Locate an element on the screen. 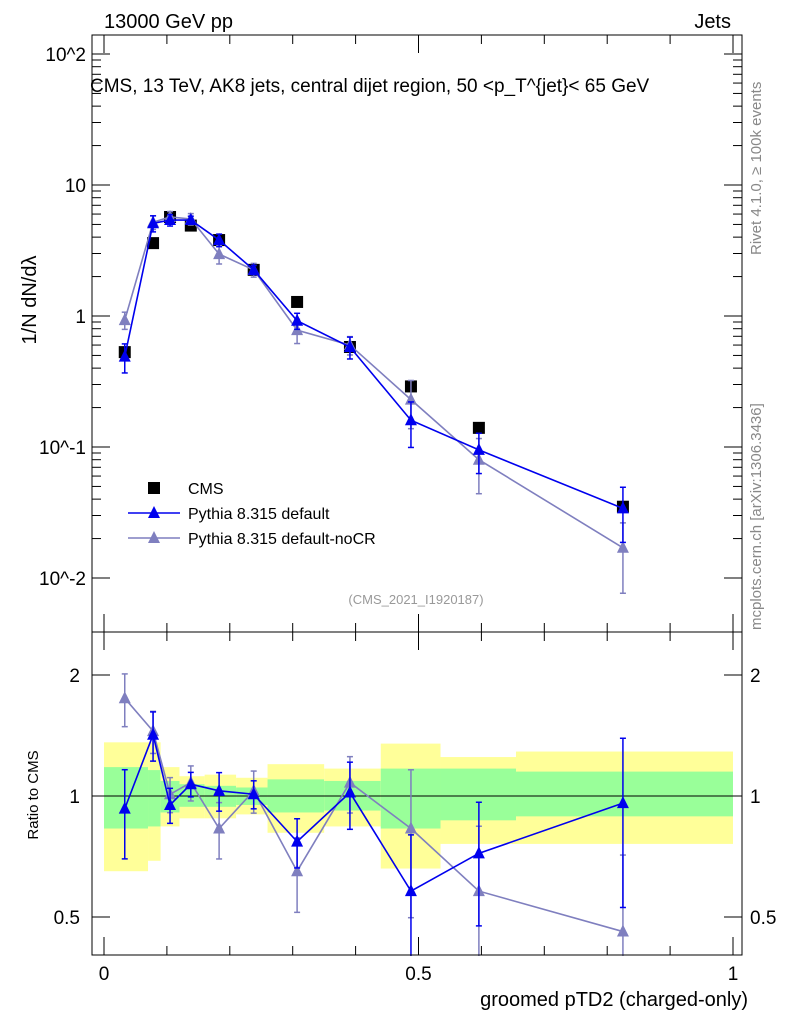  ratio-ylabel: Ratio to CMS is located at coordinates (33, 794).